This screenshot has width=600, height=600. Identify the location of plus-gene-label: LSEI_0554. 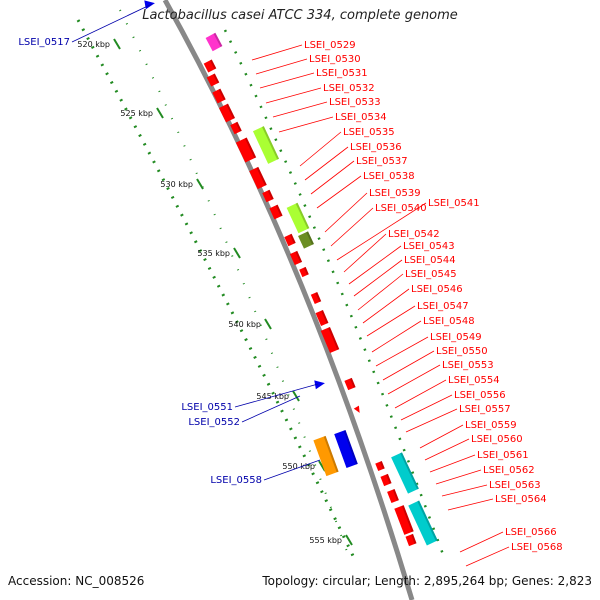
(474, 380).